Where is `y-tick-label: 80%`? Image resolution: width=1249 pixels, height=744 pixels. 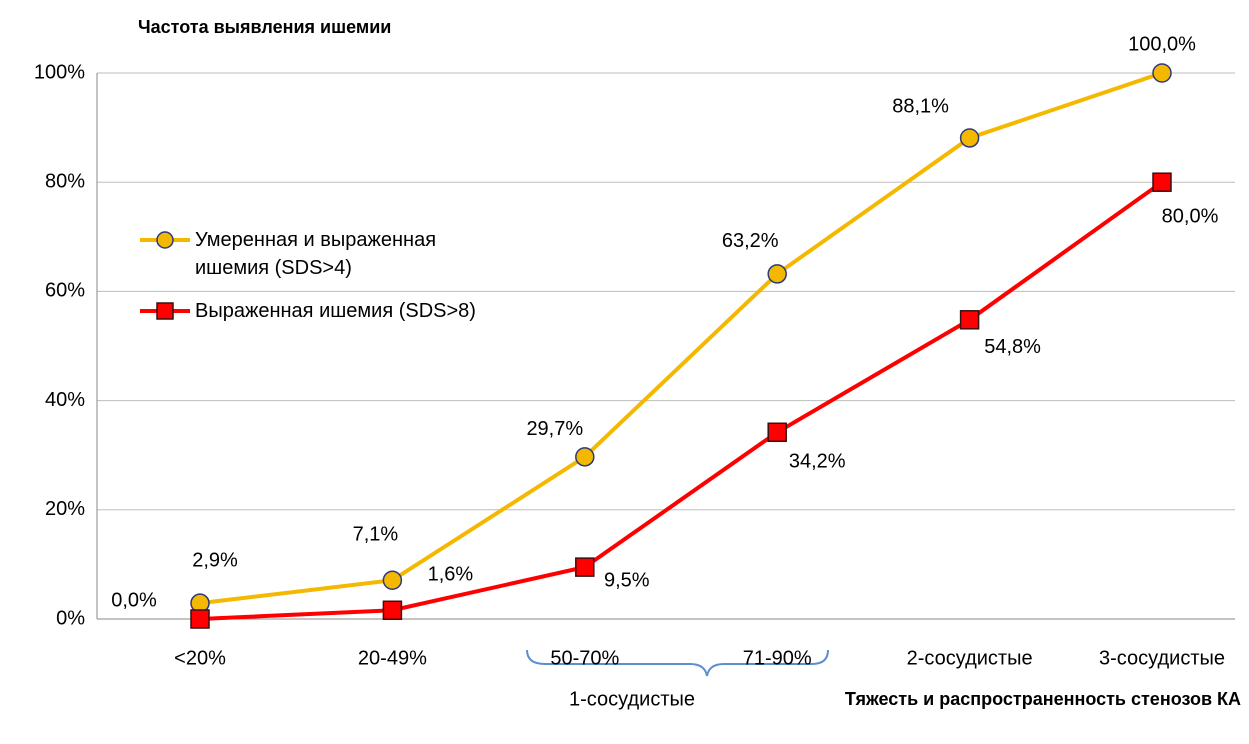
y-tick-label: 80% is located at coordinates (65, 181).